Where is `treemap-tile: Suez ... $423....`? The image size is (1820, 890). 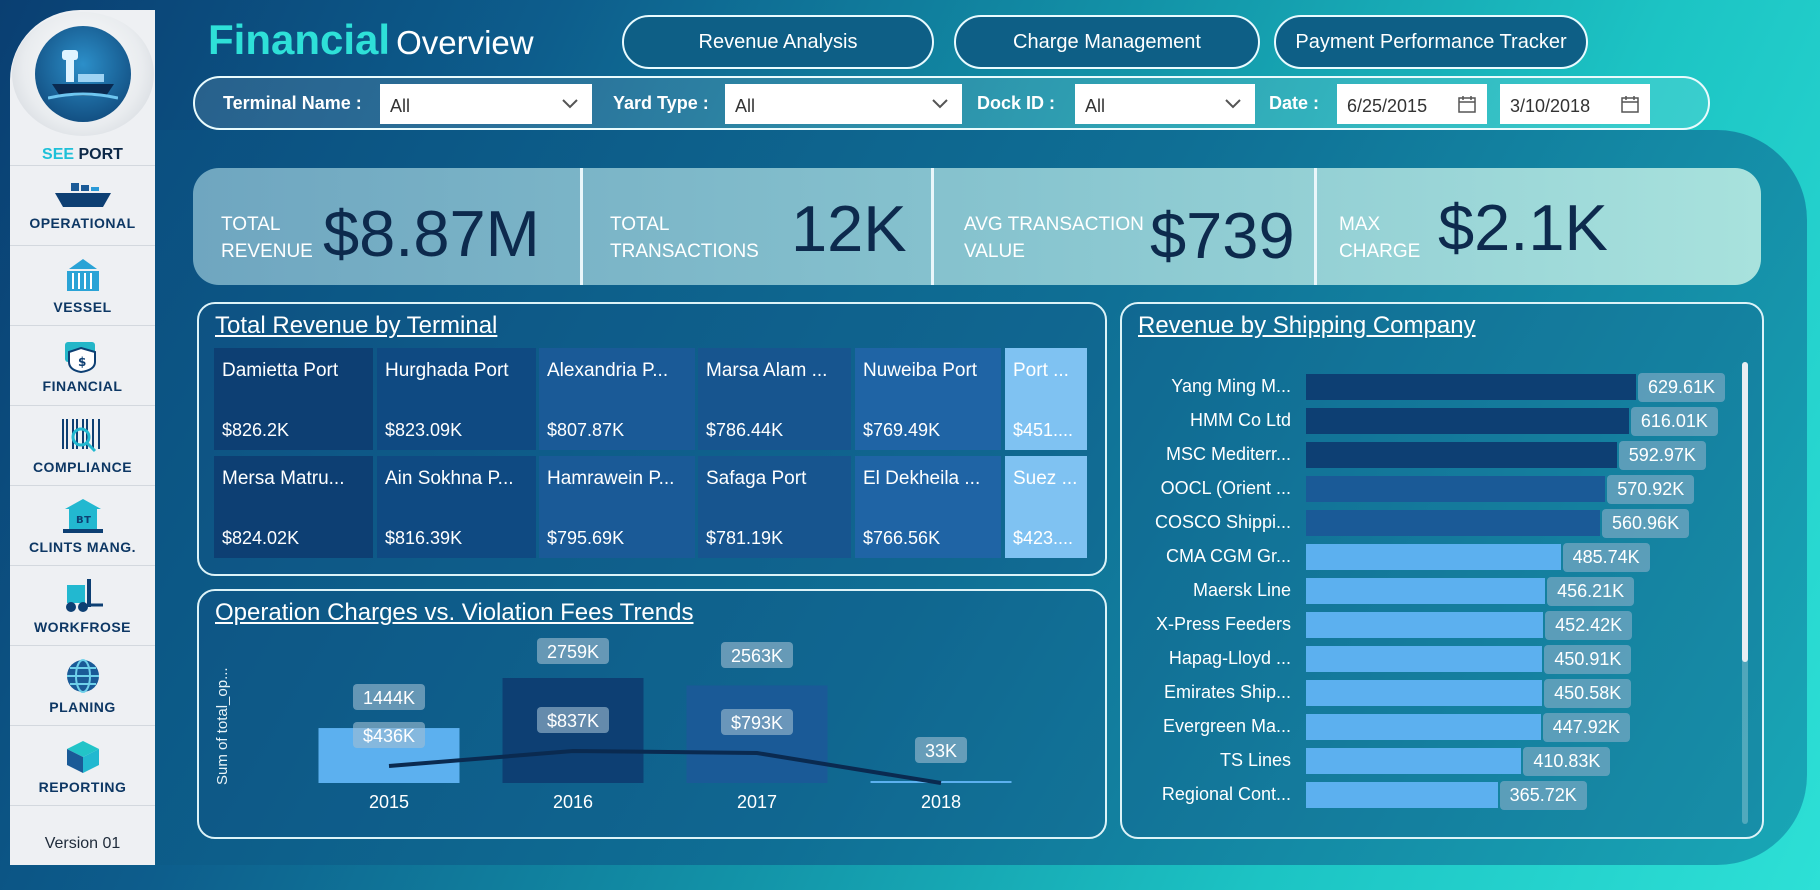 treemap-tile: Suez ... $423.... is located at coordinates (1046, 507).